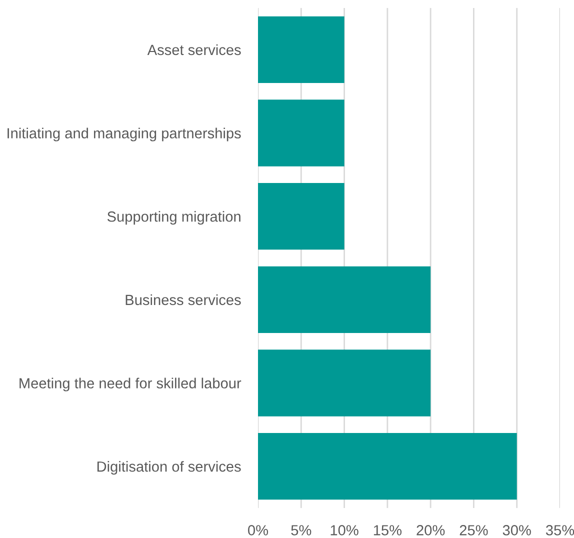 The width and height of the screenshot is (574, 538). What do you see at coordinates (474, 530) in the screenshot?
I see `x-tick-label: 25%` at bounding box center [474, 530].